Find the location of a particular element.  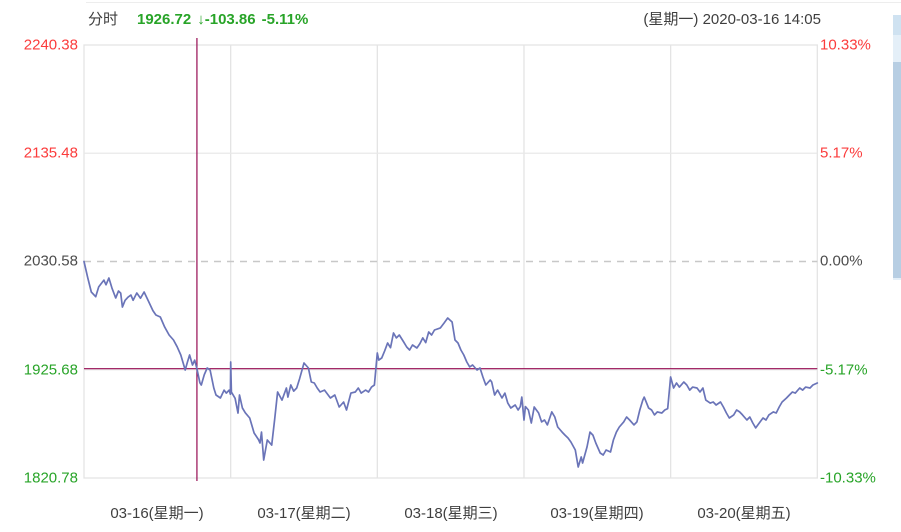

scrollbar-thumb is located at coordinates (897, 170).